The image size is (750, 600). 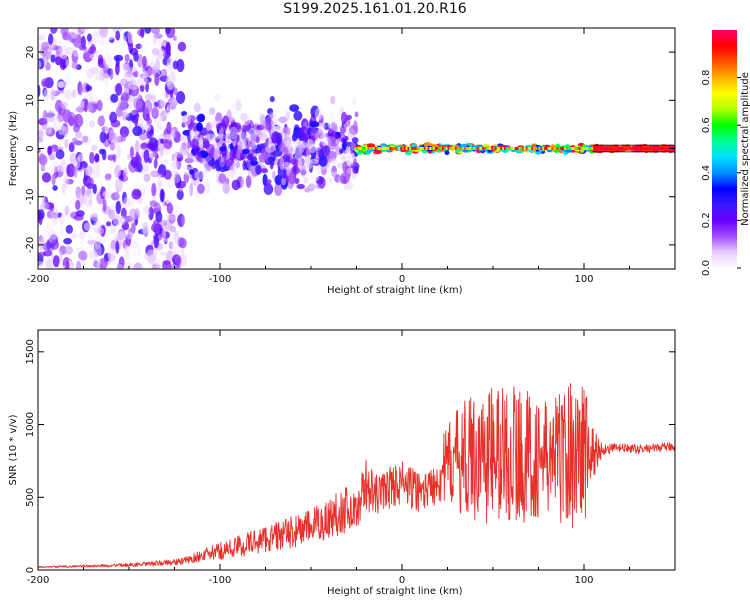 I want to click on y-tick-label: 0, so click(x=30, y=148).